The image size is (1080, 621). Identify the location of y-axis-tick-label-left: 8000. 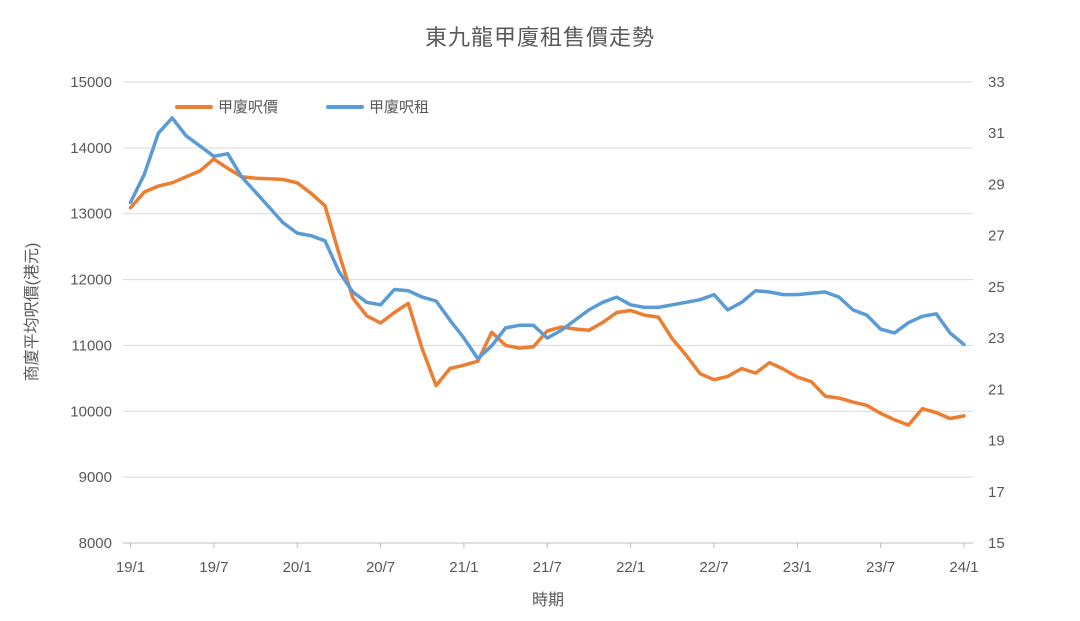
(95, 543).